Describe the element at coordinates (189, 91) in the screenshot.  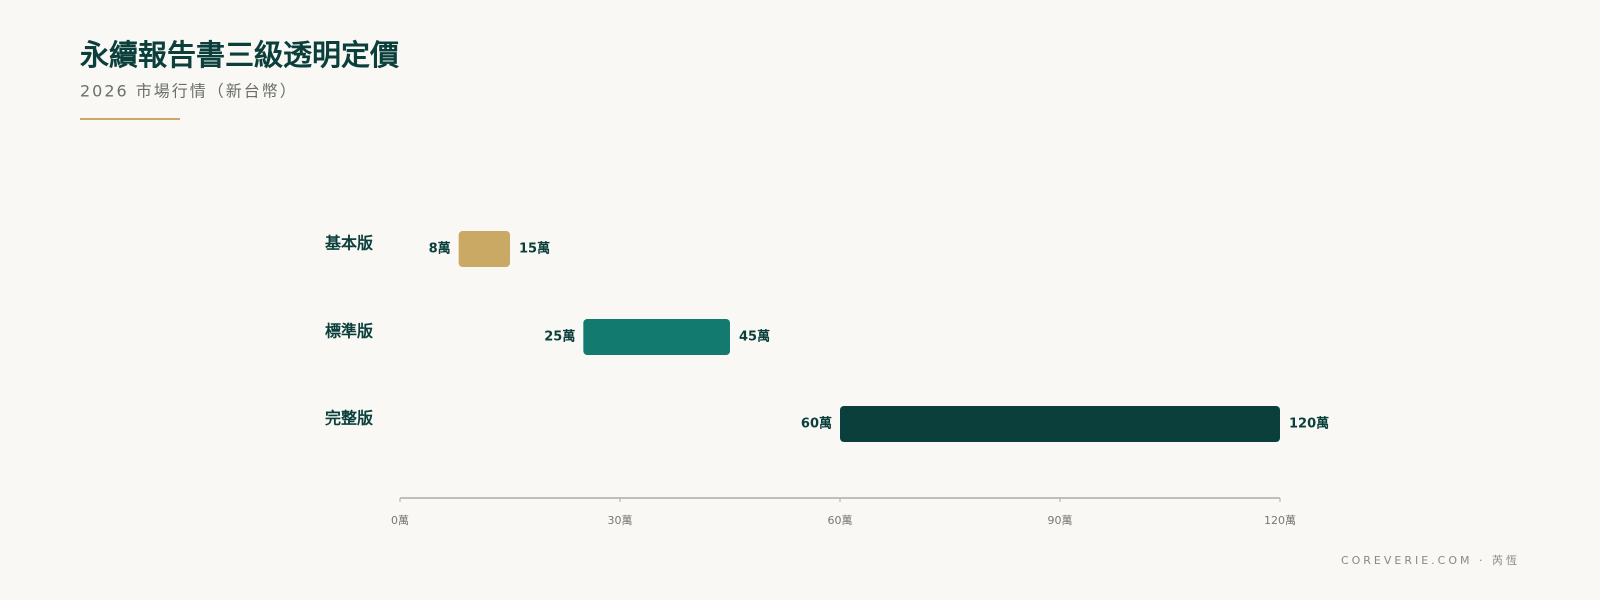
I see `chart-subtitle: 2026 市場行情（新台幣）` at that location.